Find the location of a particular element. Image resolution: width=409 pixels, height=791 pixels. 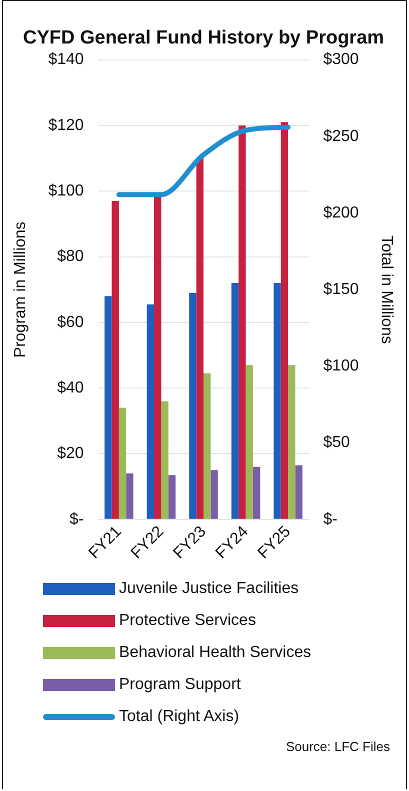

y2-tick-label: $250 is located at coordinates (341, 136).